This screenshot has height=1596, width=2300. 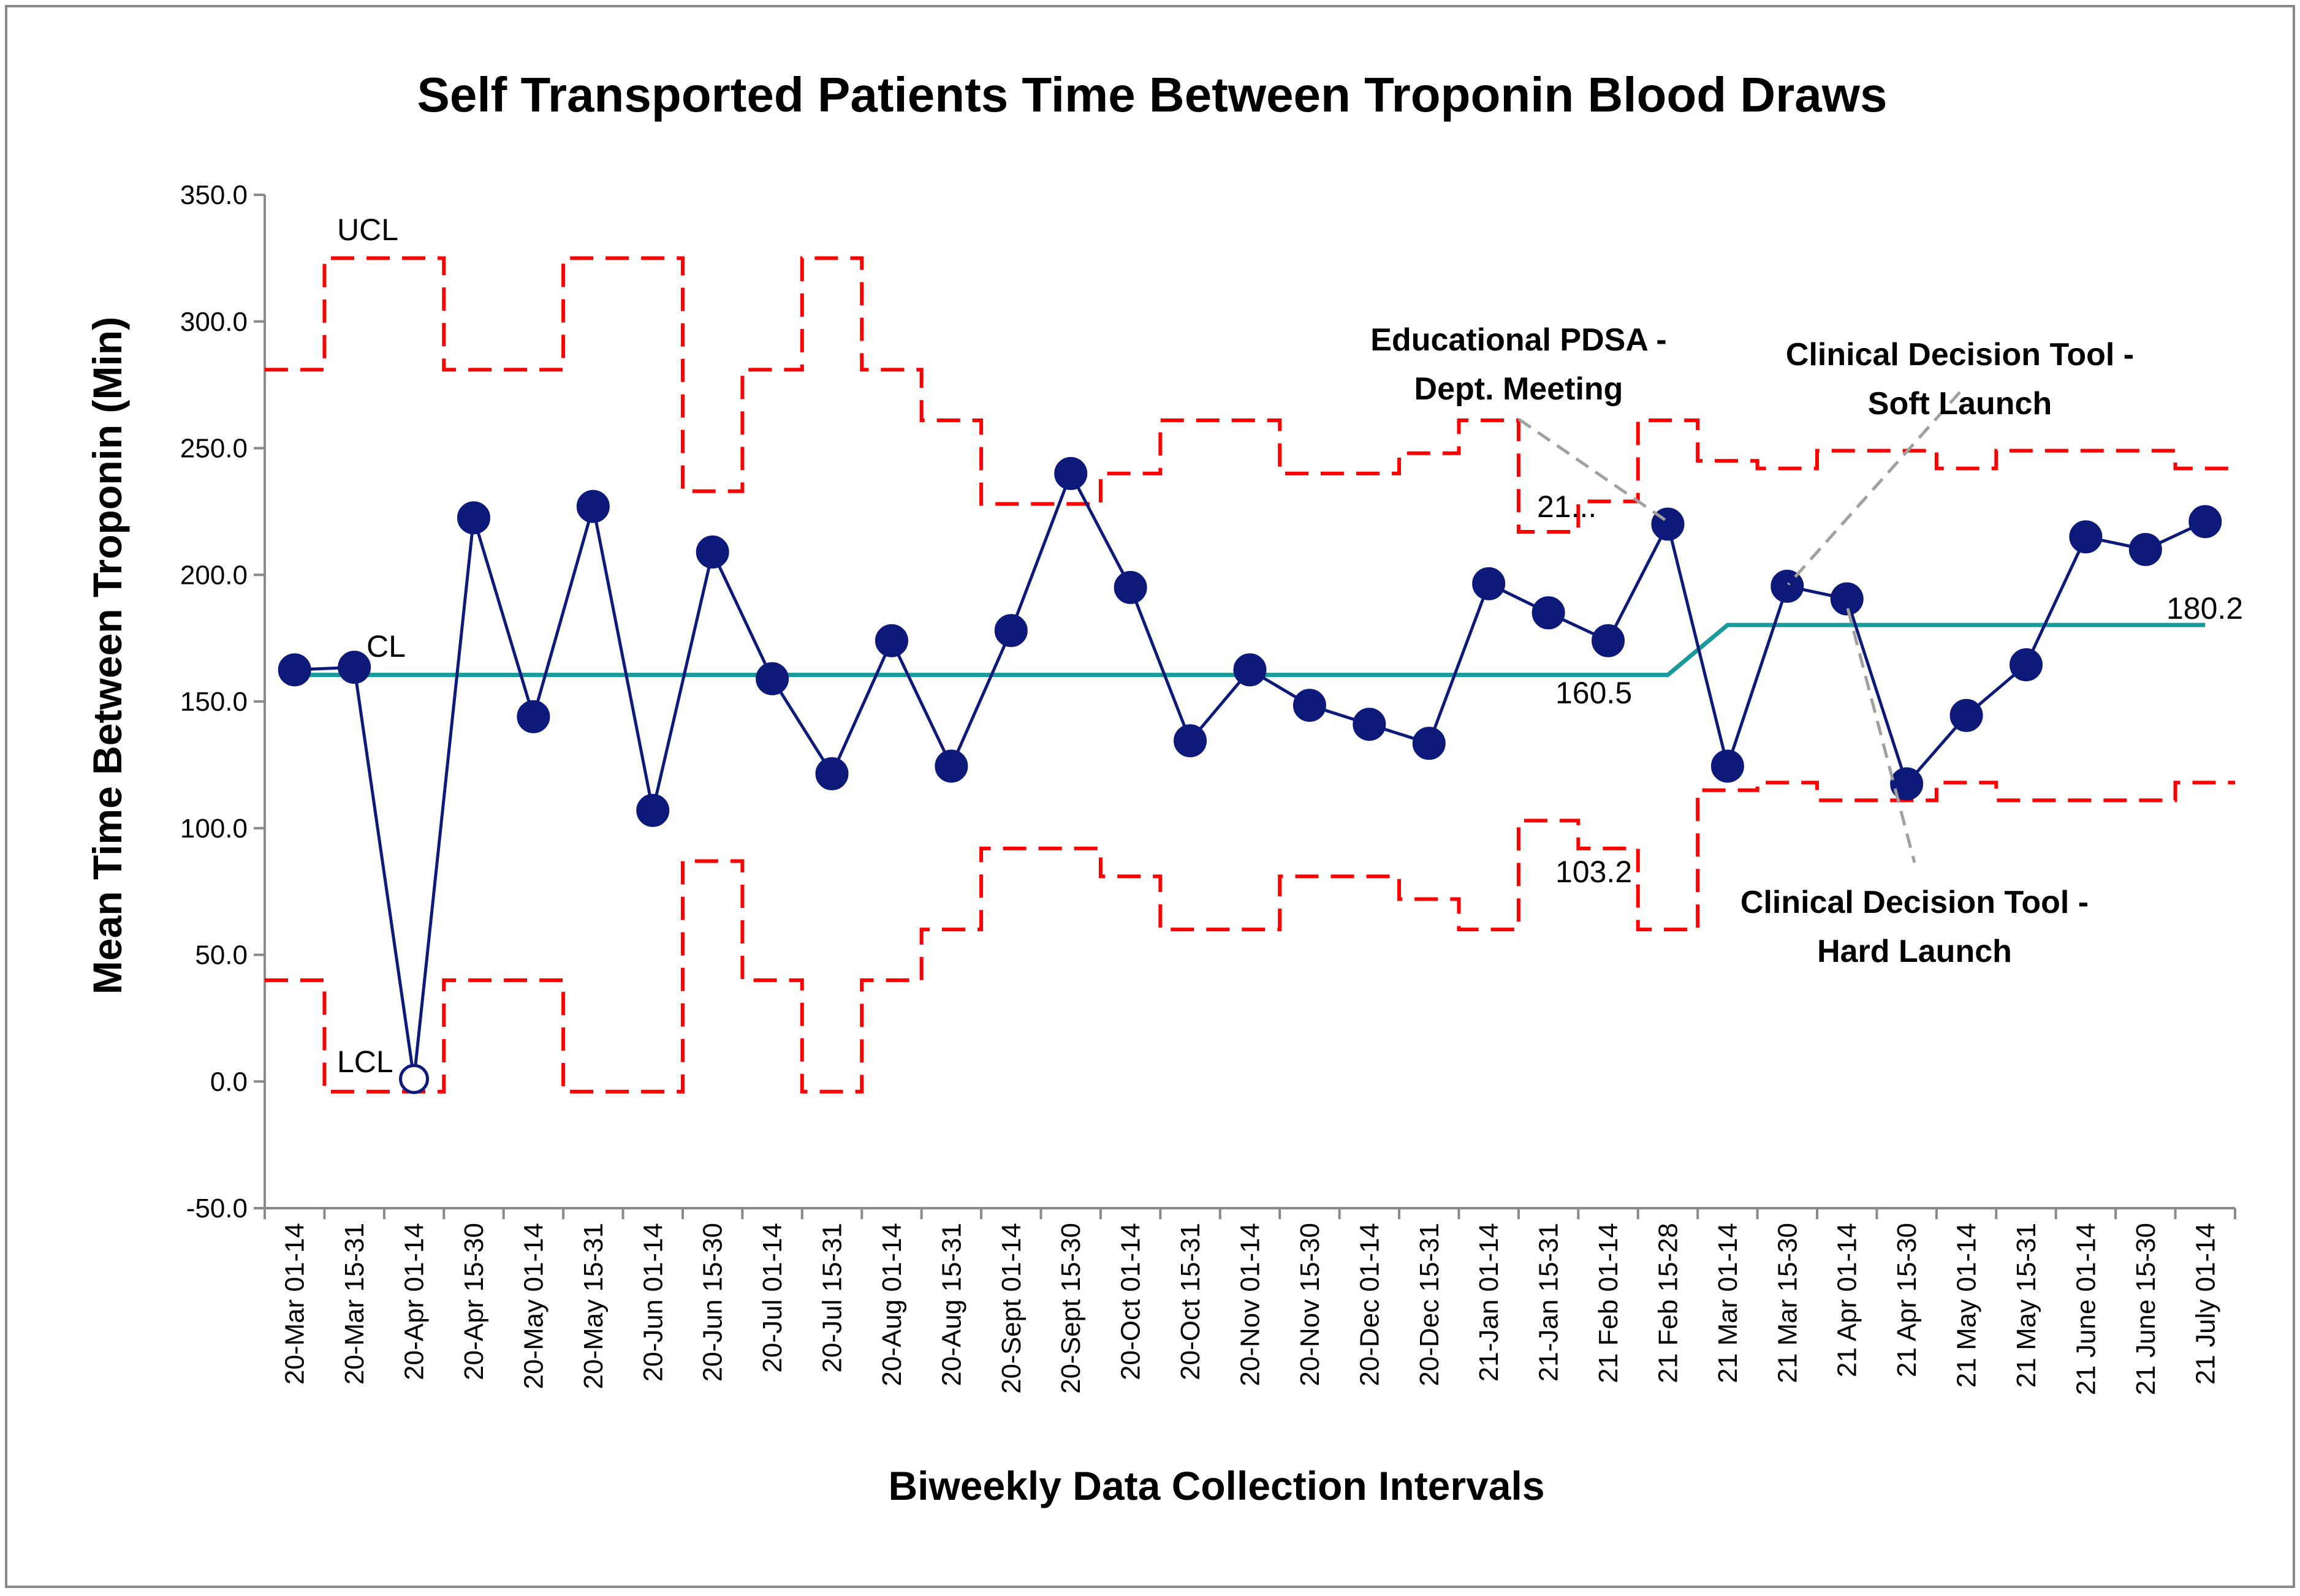 I want to click on y-tick-label: -50.0, so click(x=217, y=1208).